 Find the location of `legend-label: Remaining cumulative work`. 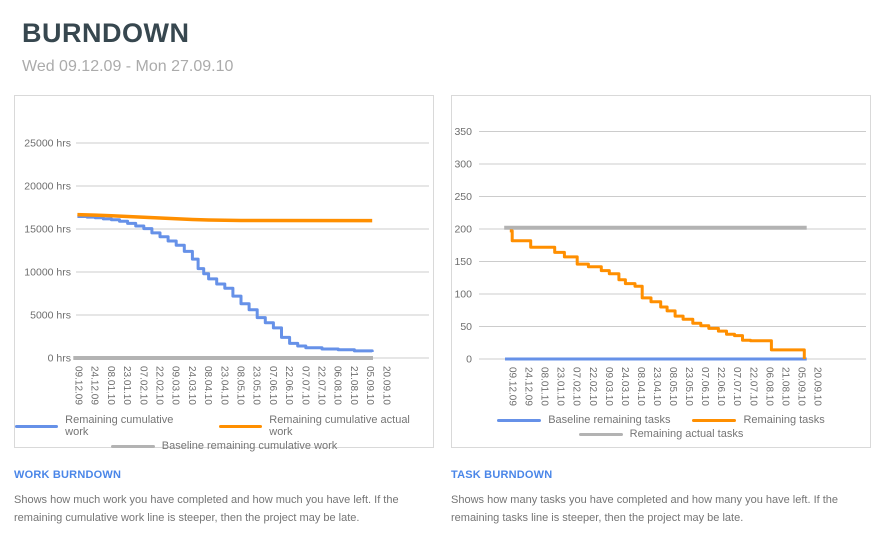

legend-label: Remaining cumulative work is located at coordinates (119, 426).